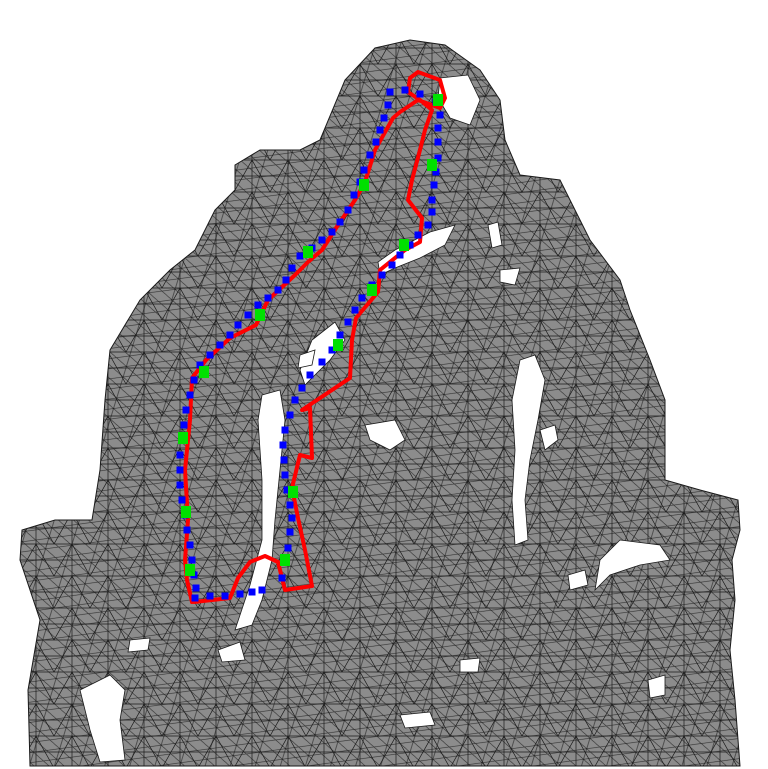 The height and width of the screenshot is (769, 768). What do you see at coordinates (470, 665) in the screenshot?
I see `hole-lower-center` at bounding box center [470, 665].